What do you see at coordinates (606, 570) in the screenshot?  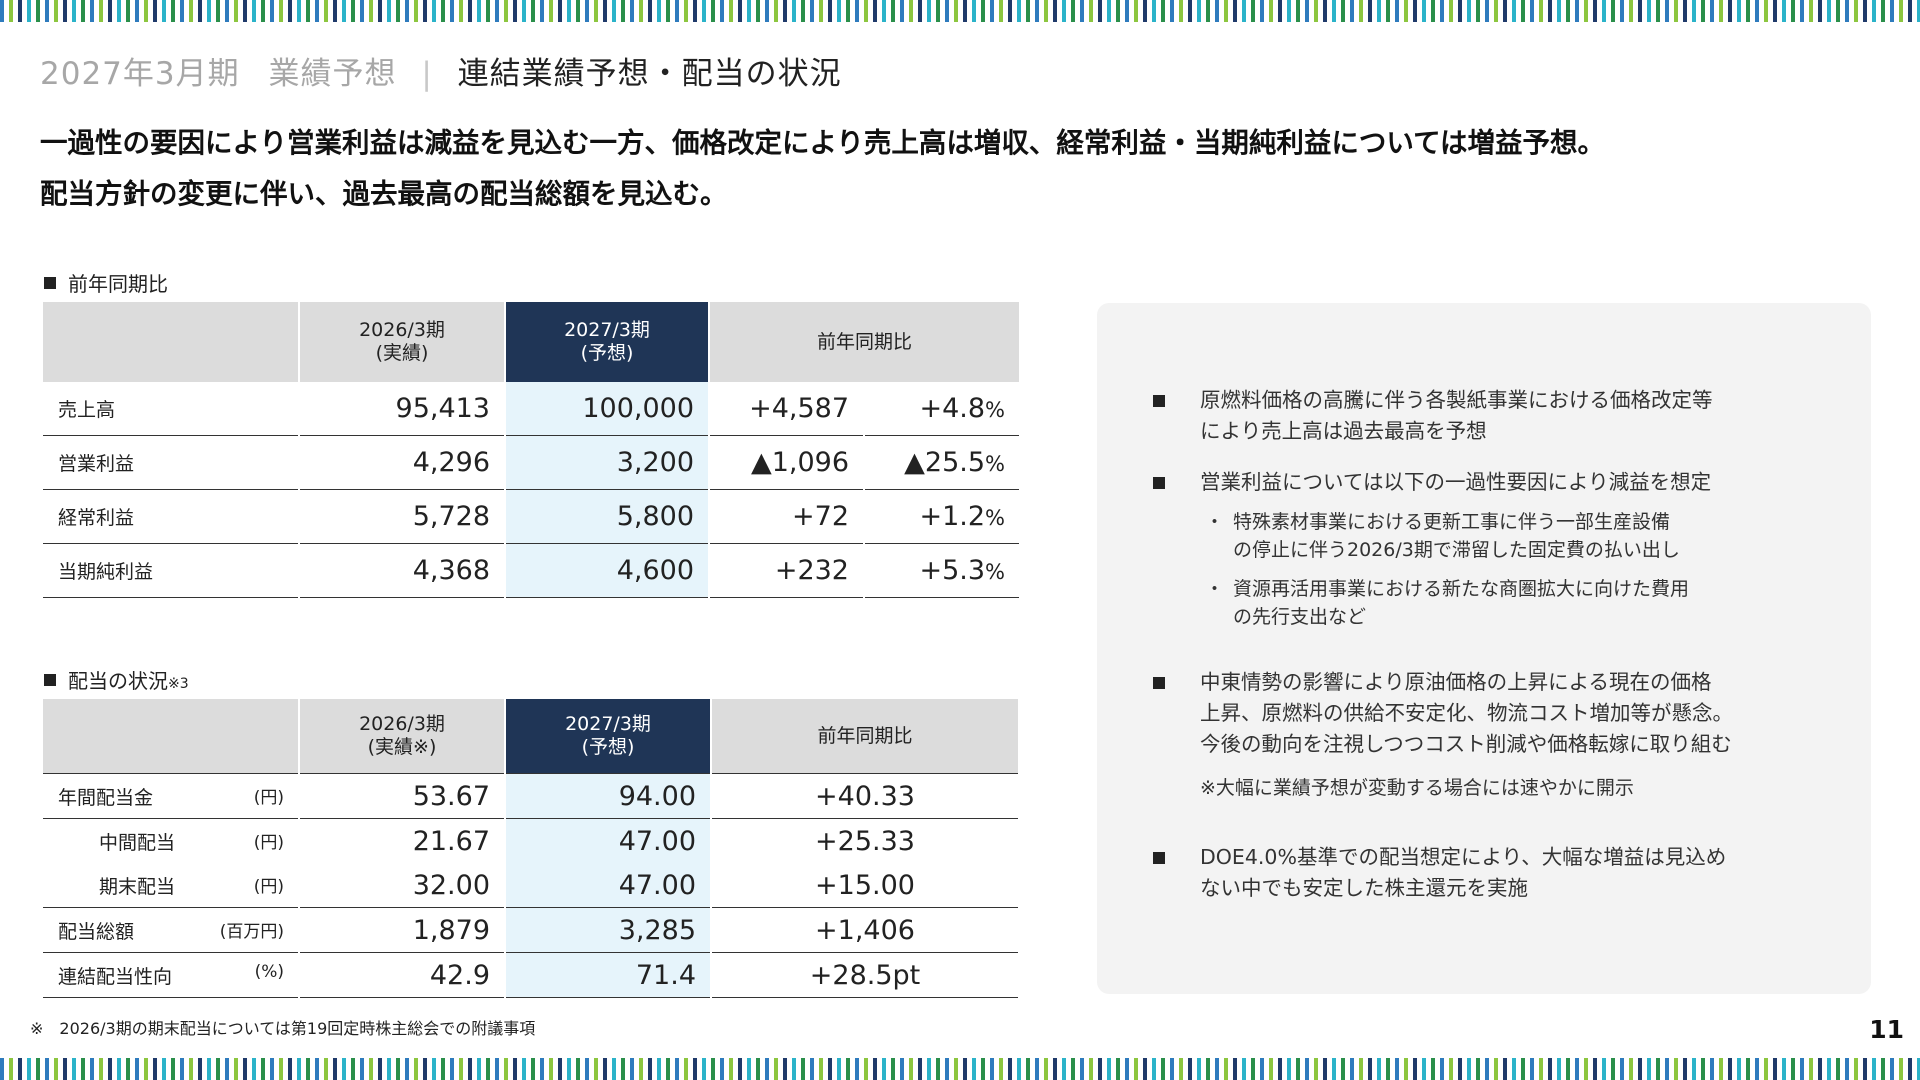 I see `cell-forecast: 4,600` at bounding box center [606, 570].